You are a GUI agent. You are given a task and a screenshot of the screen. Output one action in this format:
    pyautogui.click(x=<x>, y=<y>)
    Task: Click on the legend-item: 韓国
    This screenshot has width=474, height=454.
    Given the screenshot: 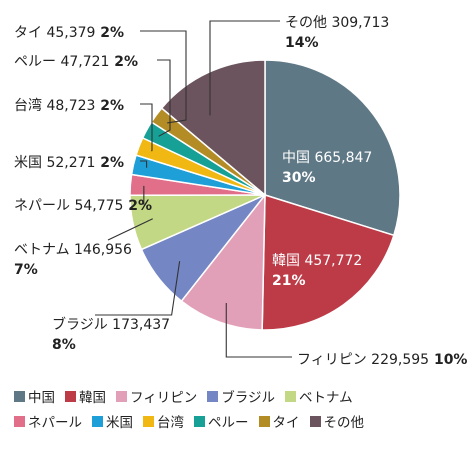 What is the action you would take?
    pyautogui.click(x=85, y=396)
    